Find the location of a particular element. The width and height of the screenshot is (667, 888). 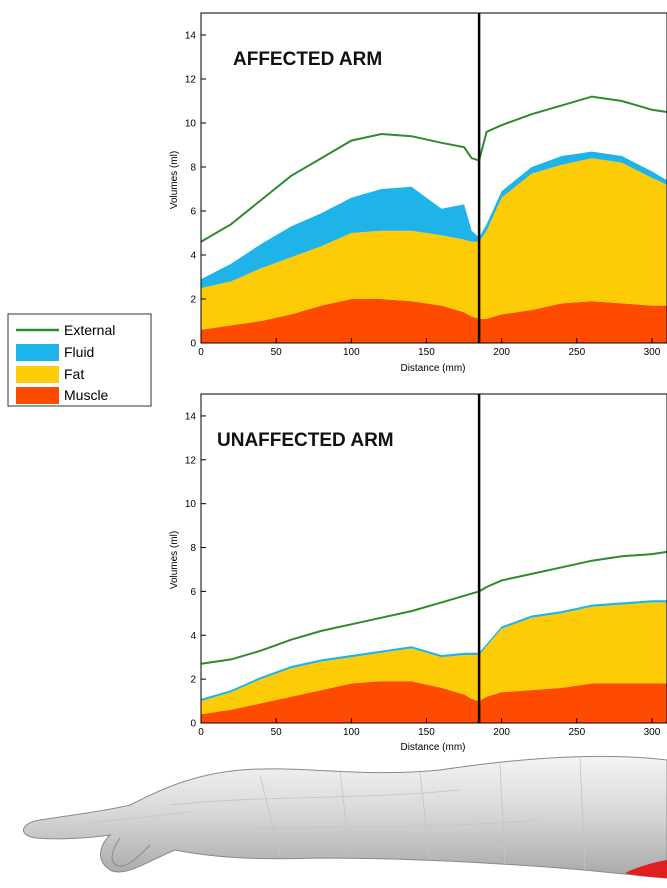

legend-label: External is located at coordinates (89, 330).